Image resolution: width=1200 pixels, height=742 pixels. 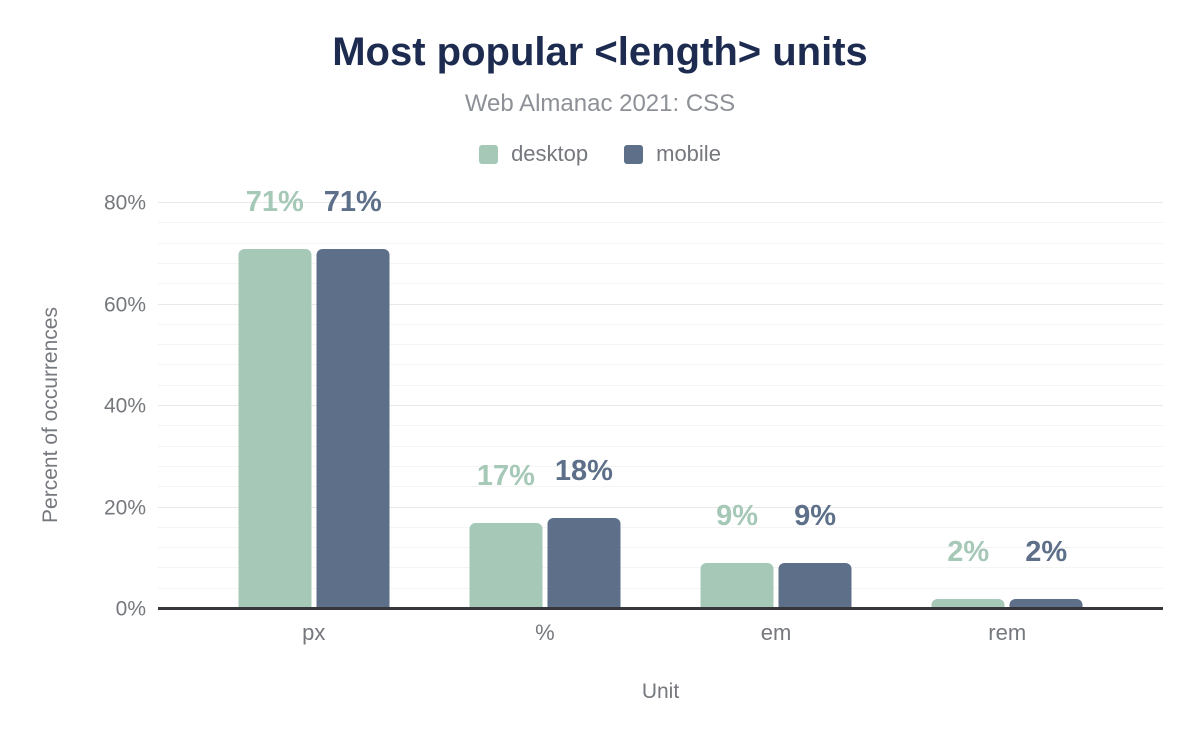 I want to click on y-tick-label: 40%, so click(x=124, y=406).